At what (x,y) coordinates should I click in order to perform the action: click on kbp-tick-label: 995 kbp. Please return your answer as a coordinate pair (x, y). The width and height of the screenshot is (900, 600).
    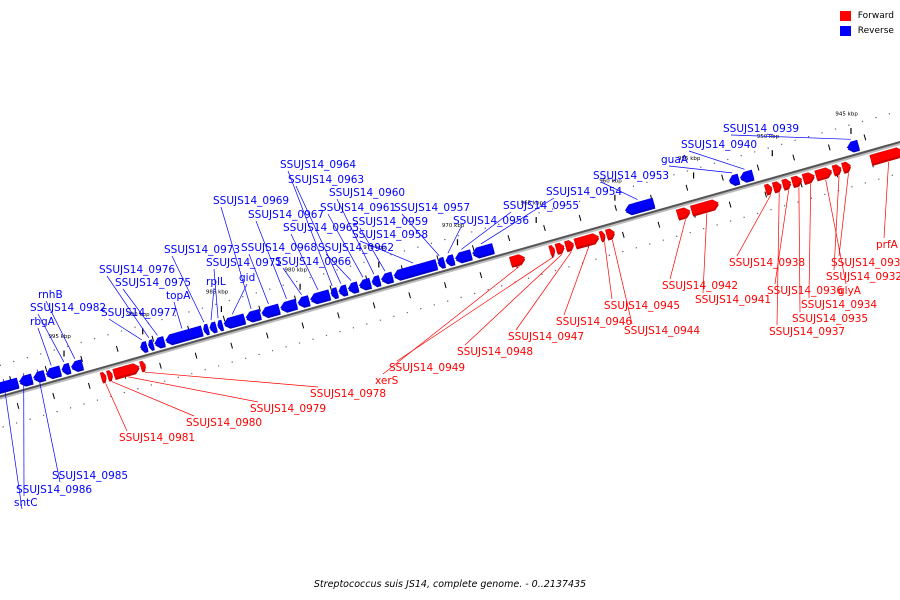
    Looking at the image, I should click on (59, 337).